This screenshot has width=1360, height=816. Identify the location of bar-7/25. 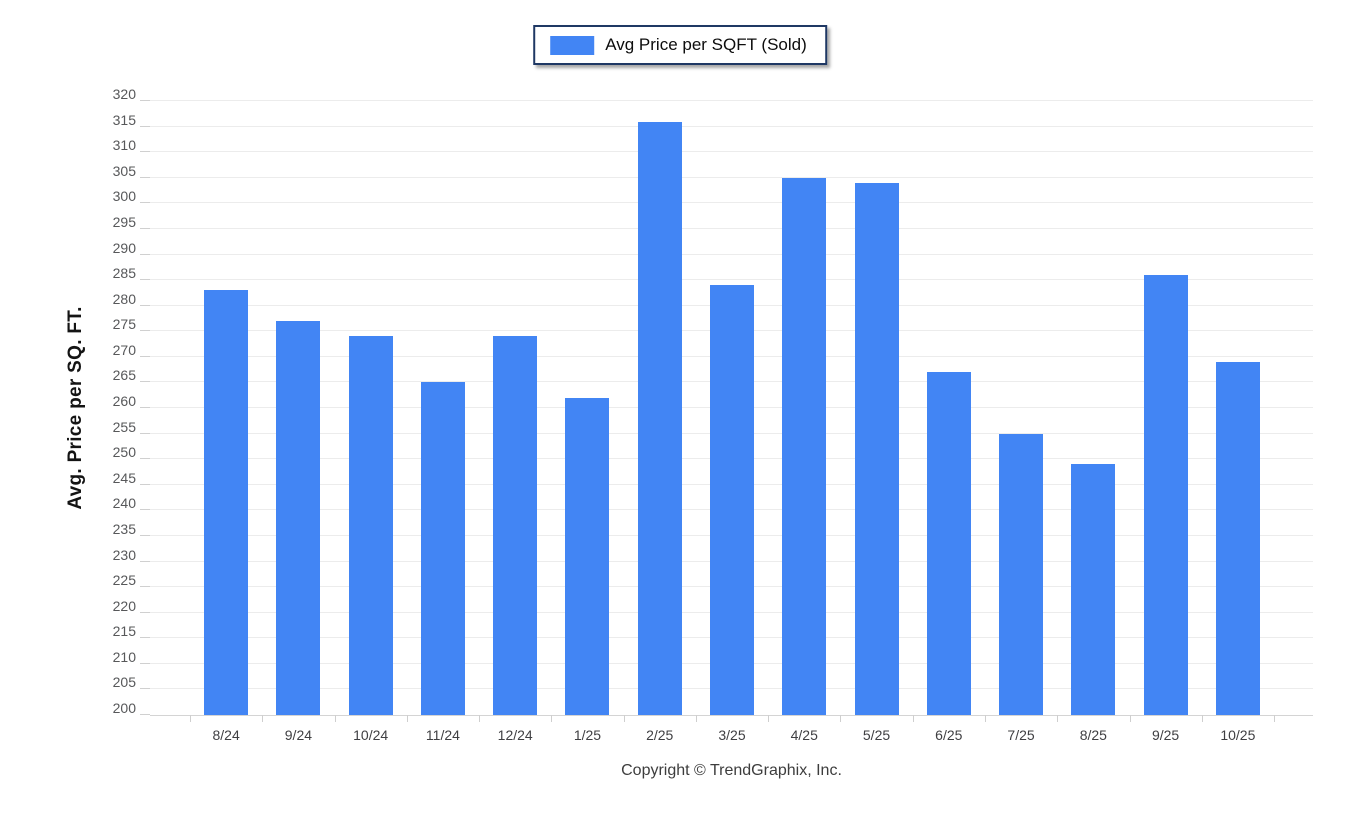
(1021, 574).